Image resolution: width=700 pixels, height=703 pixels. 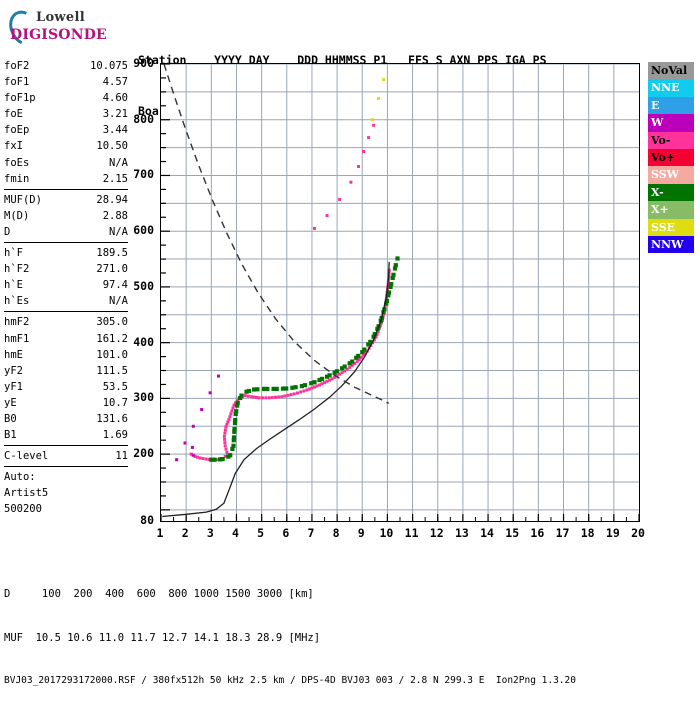 I want to click on param-row: foEs N/A, so click(x=66, y=163).